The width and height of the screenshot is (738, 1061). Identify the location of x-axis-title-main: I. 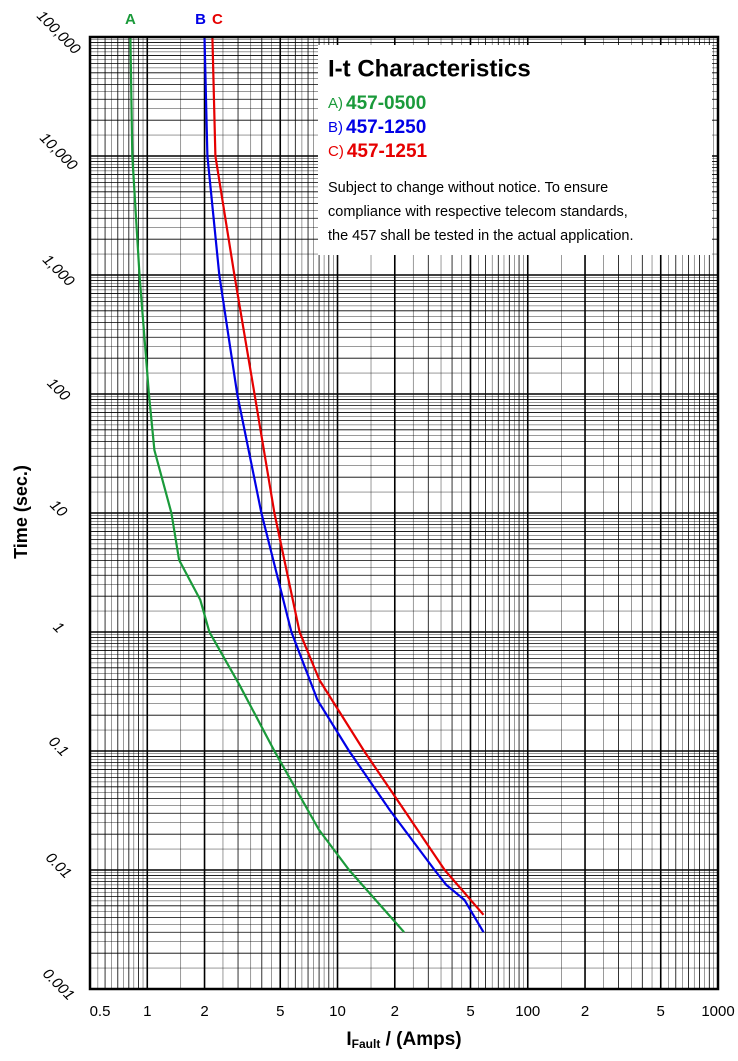
(348, 1039).